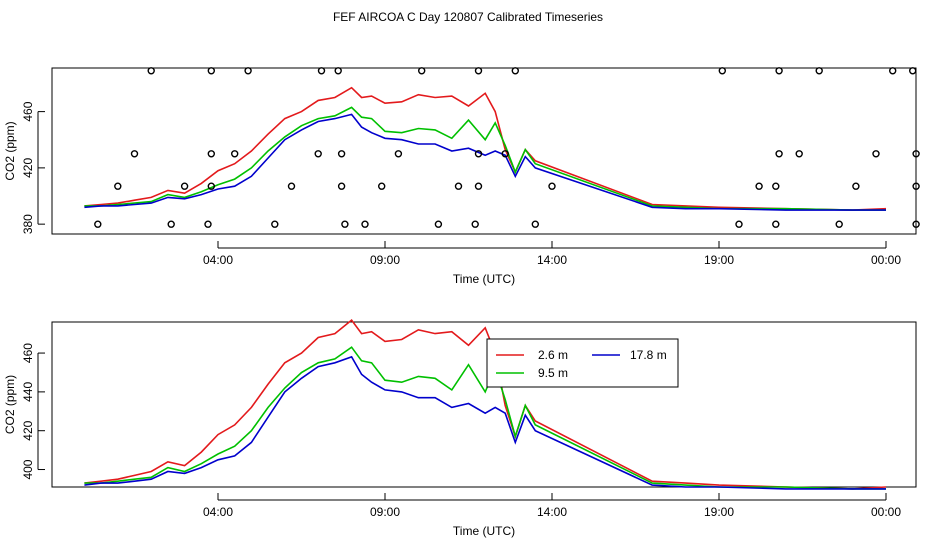  Describe the element at coordinates (28, 469) in the screenshot. I see `y-tick-label: 400` at that location.